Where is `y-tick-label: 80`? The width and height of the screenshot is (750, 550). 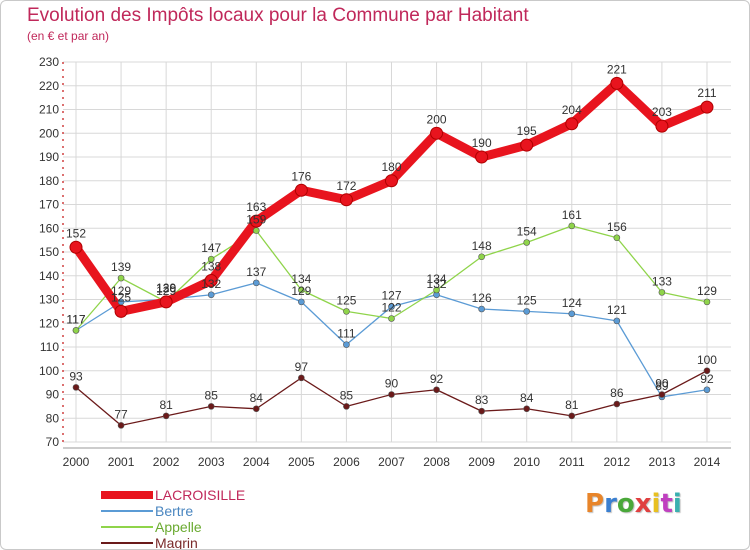
y-tick-label: 80 is located at coordinates (53, 418).